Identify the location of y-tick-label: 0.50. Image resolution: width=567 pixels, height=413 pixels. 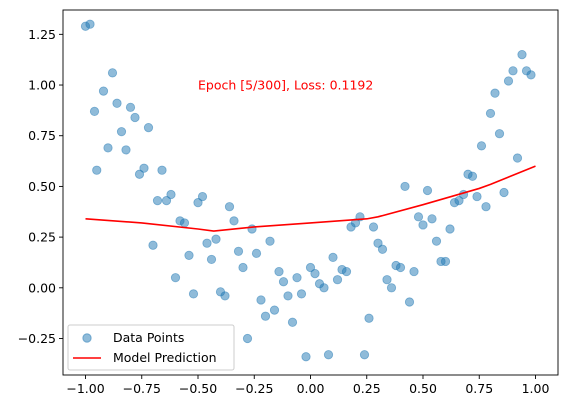
(42, 186).